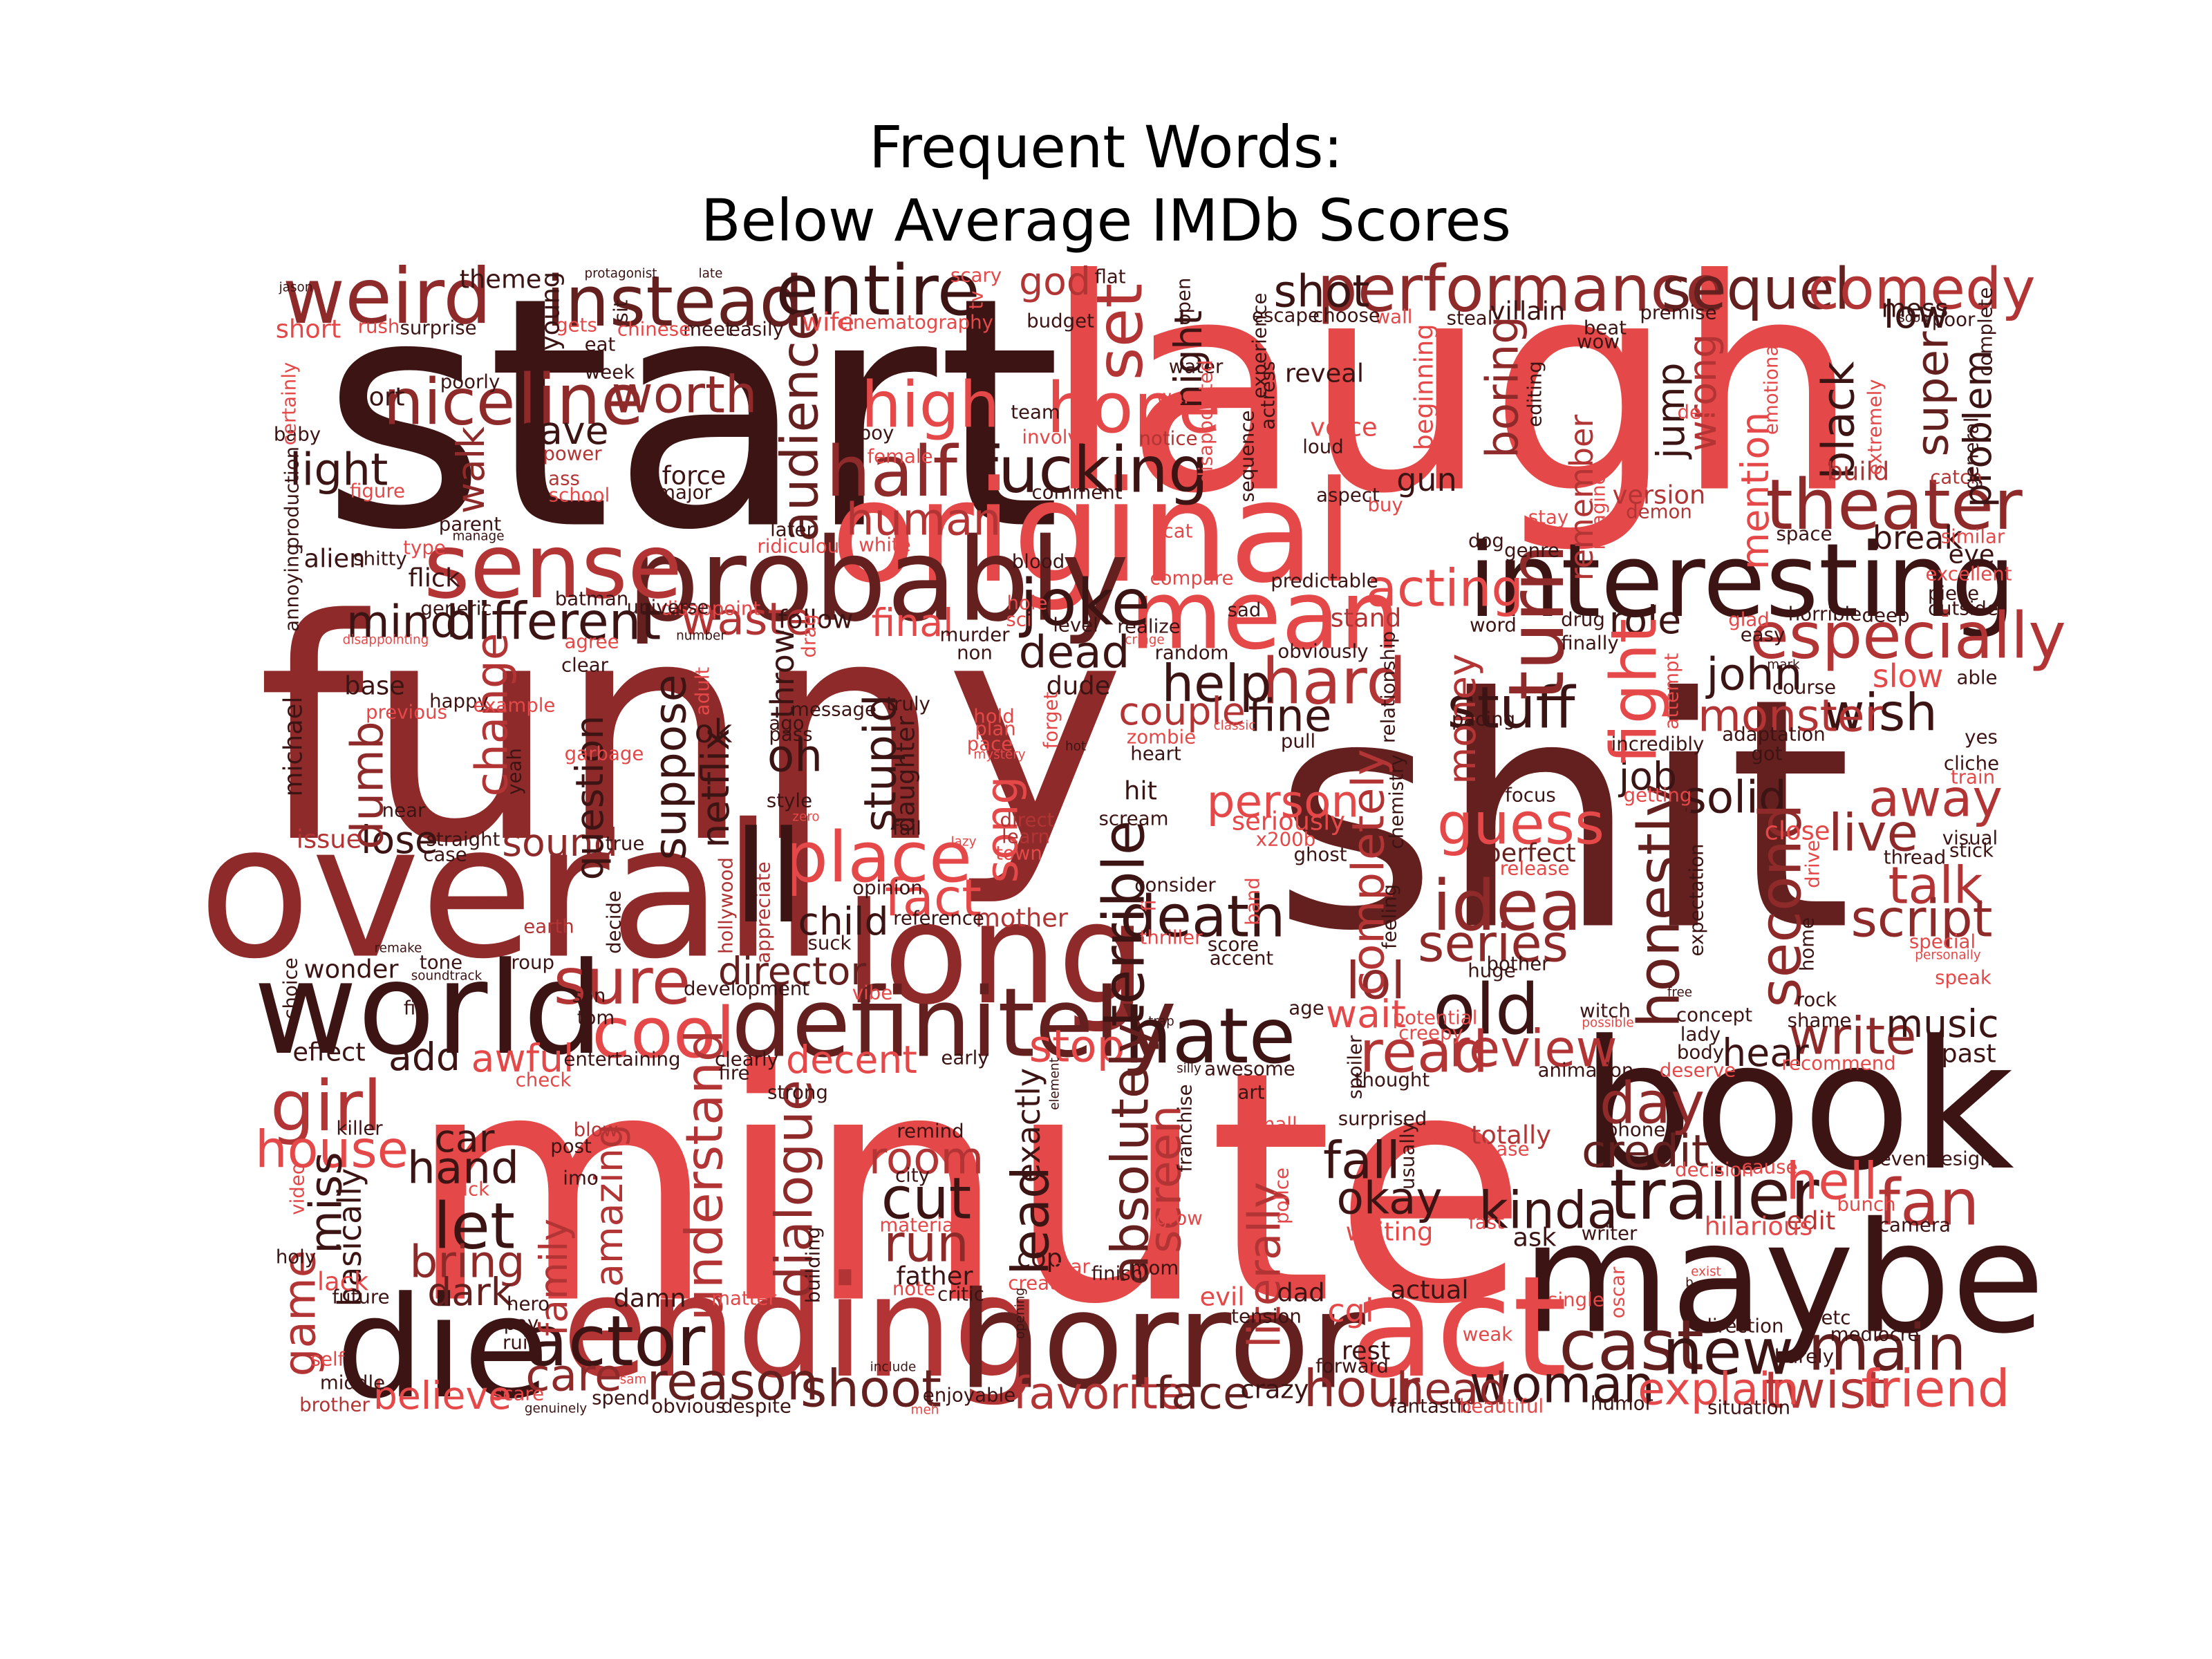 The height and width of the screenshot is (1659, 2212). Describe the element at coordinates (553, 567) in the screenshot. I see `word-sense: sense` at that location.